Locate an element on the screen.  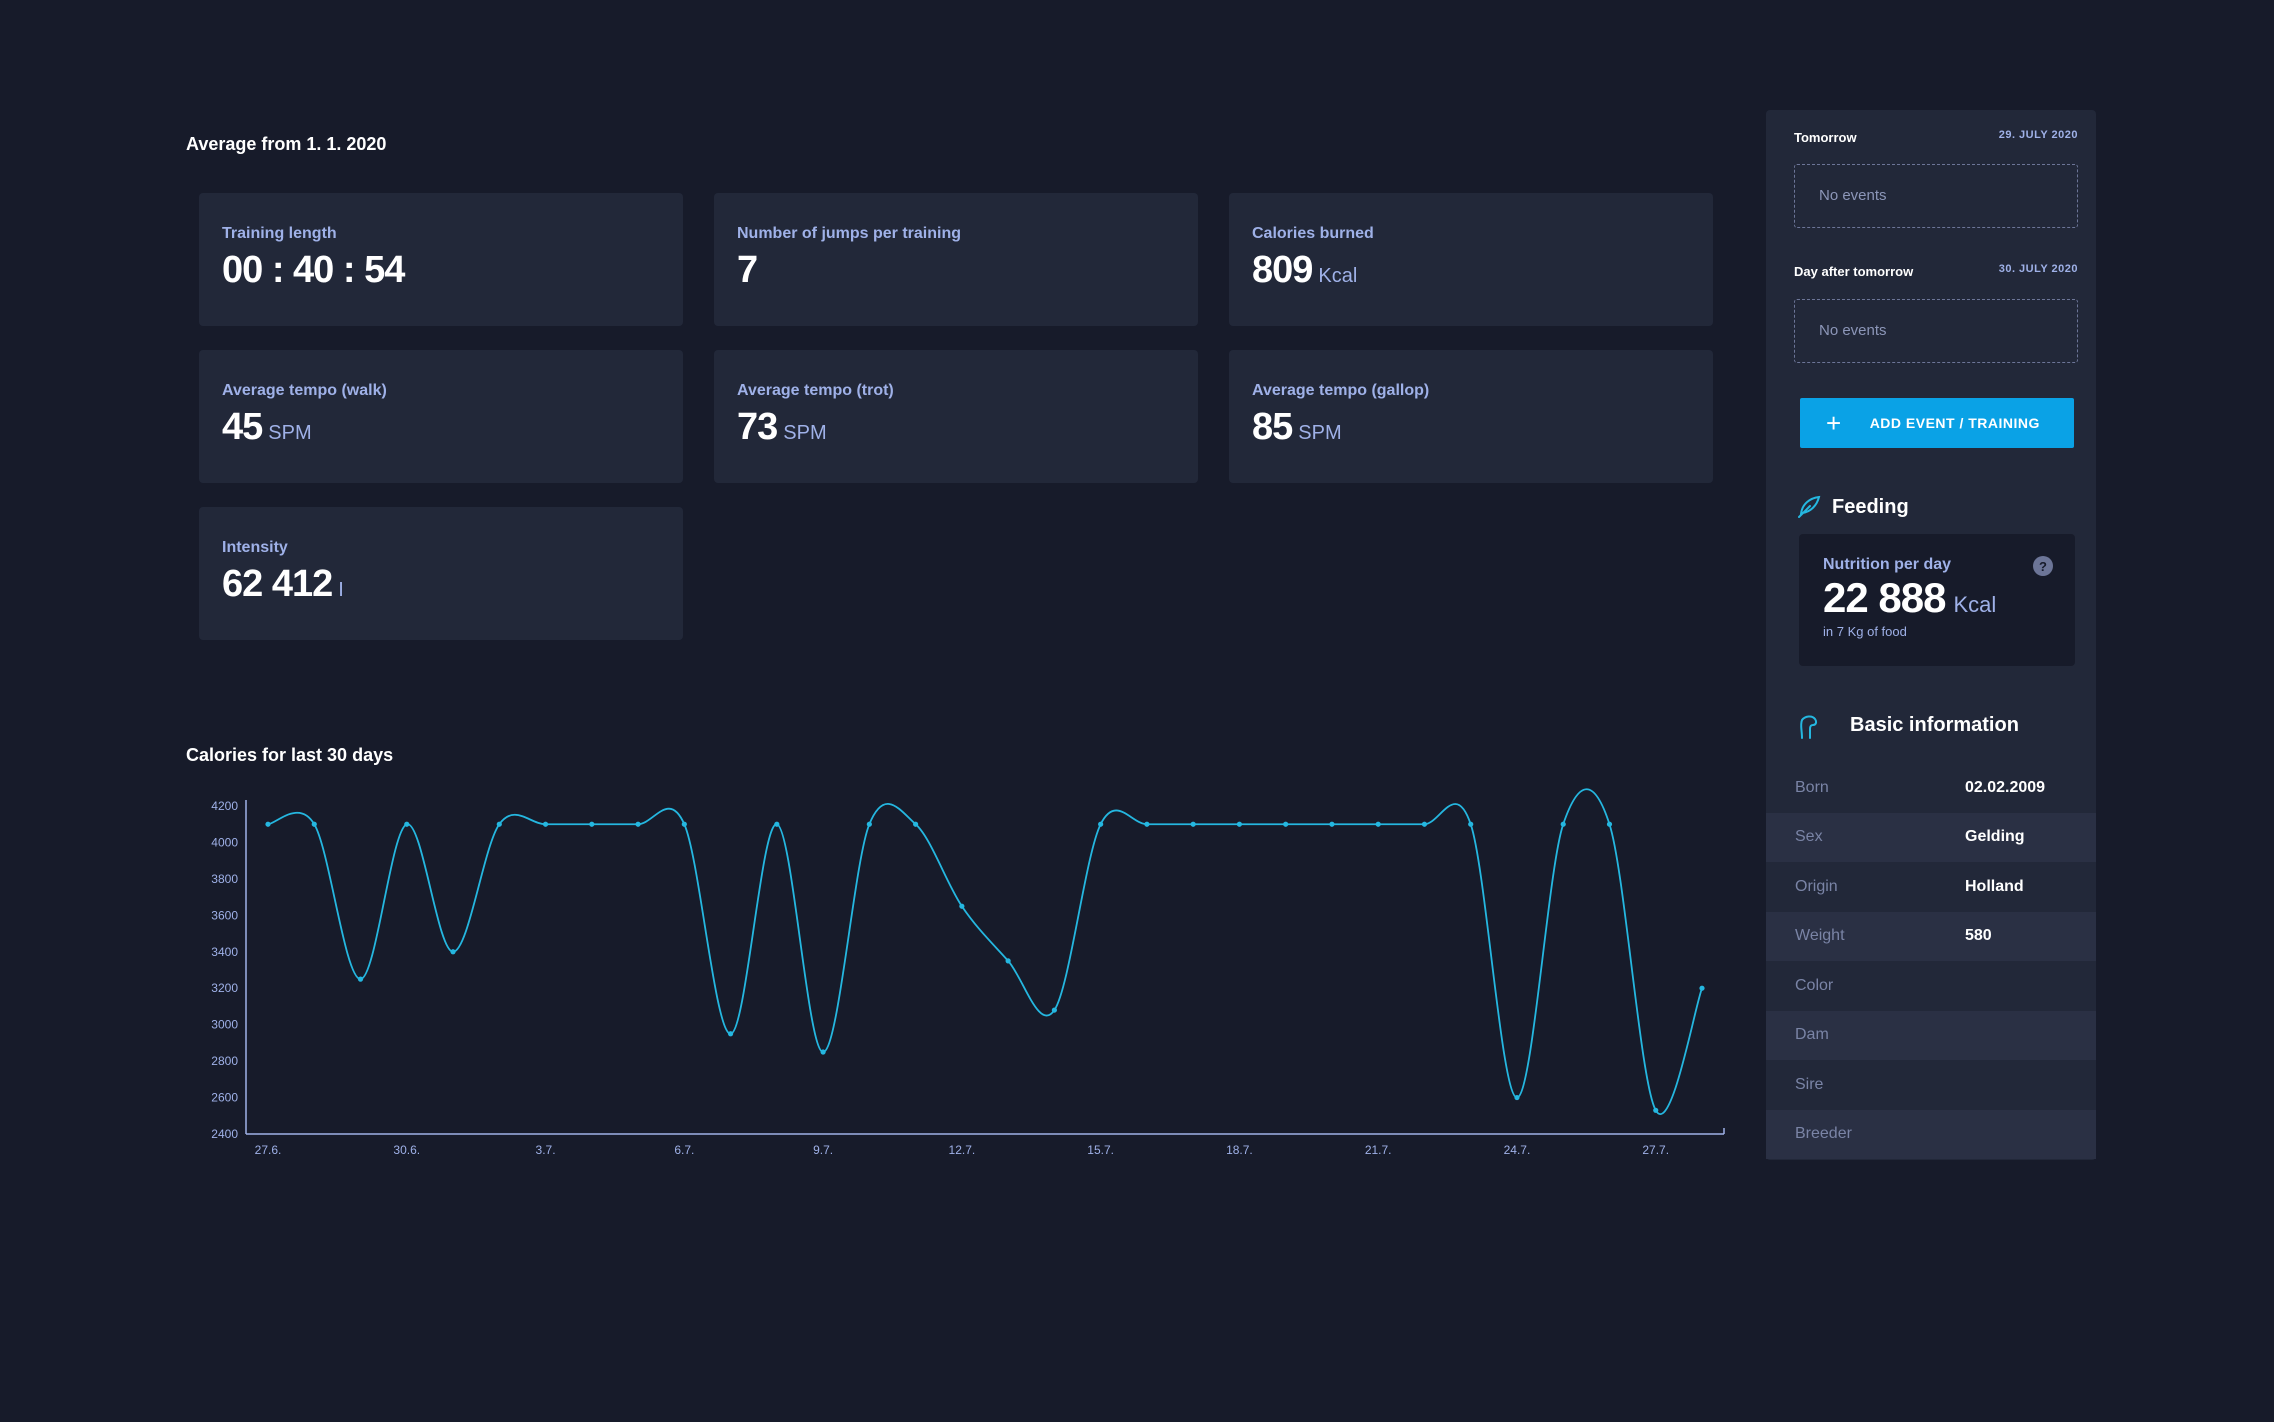
help-icon: ? is located at coordinates (2043, 566).